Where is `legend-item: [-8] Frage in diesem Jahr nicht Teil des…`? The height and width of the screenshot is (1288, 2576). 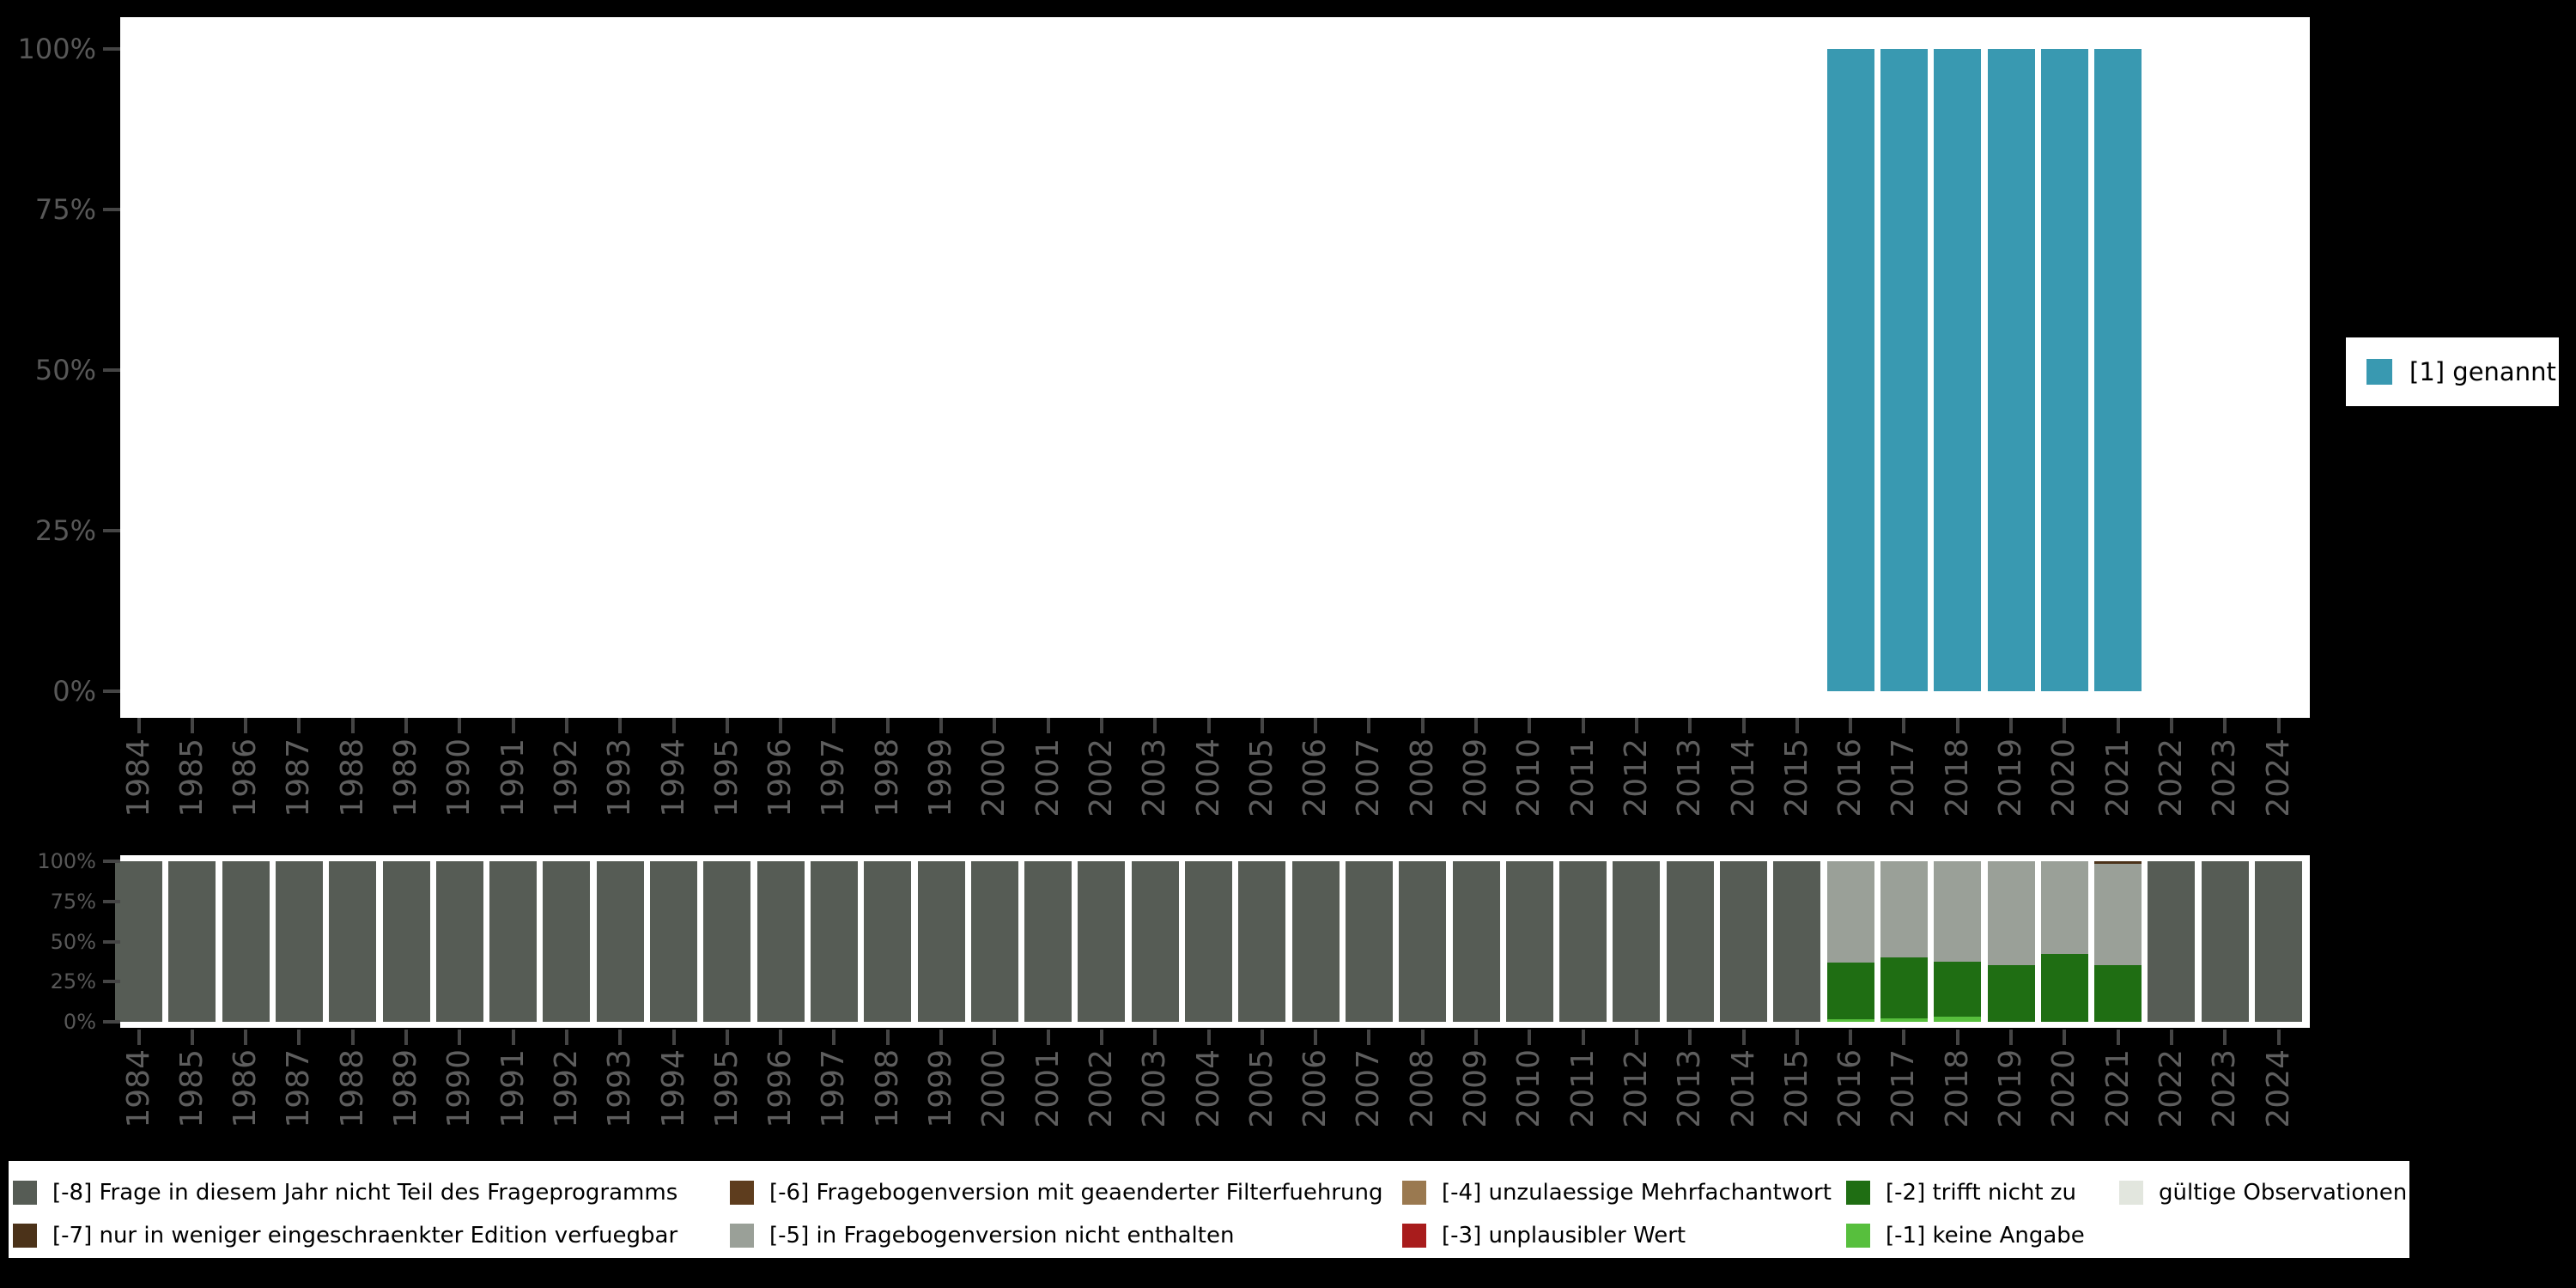
legend-item: [-8] Frage in diesem Jahr nicht Teil des… is located at coordinates (345, 1193).